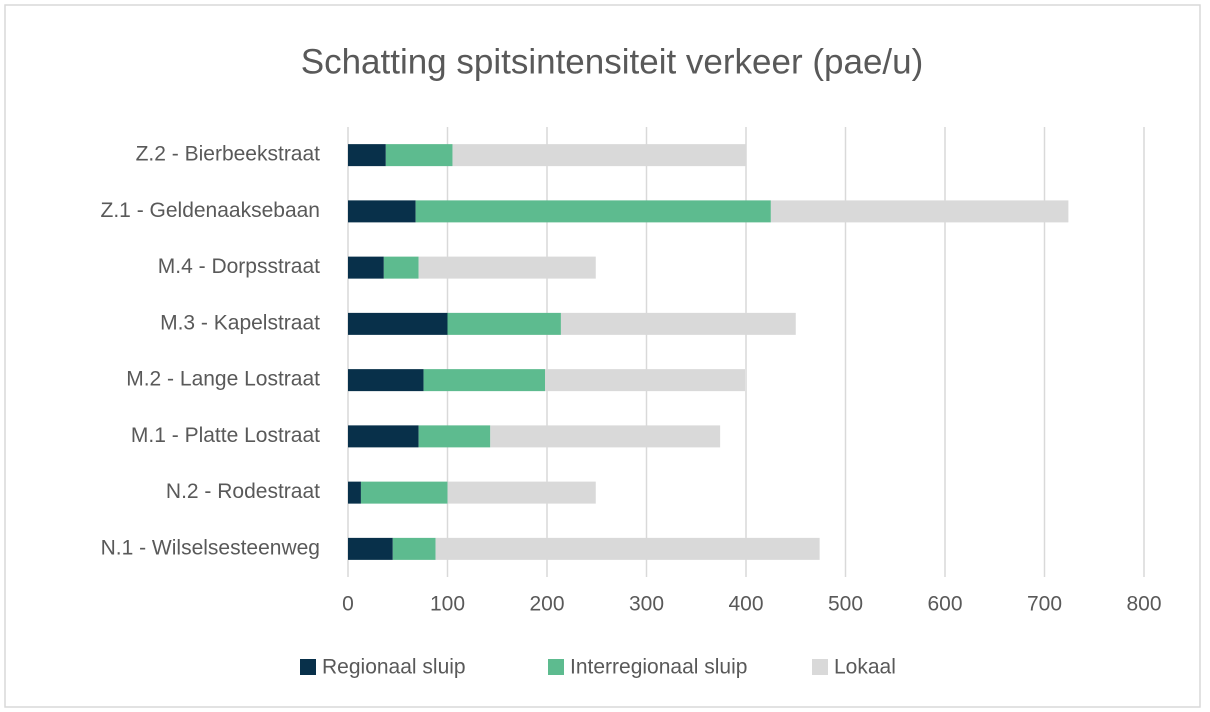  Describe the element at coordinates (210, 547) in the screenshot. I see `y-tick-label: N.1 - Wilselsesteenweg` at that location.